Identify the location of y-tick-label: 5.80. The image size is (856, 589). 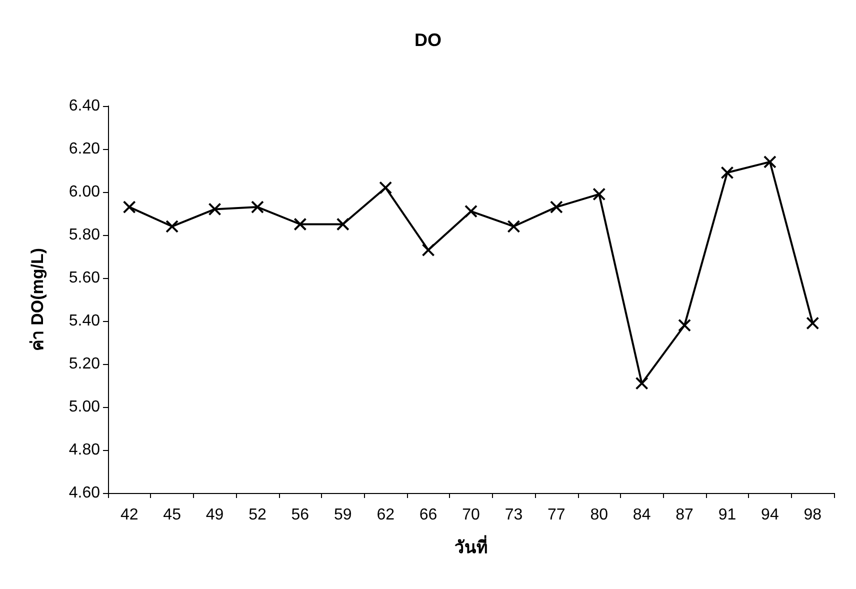
(84, 235).